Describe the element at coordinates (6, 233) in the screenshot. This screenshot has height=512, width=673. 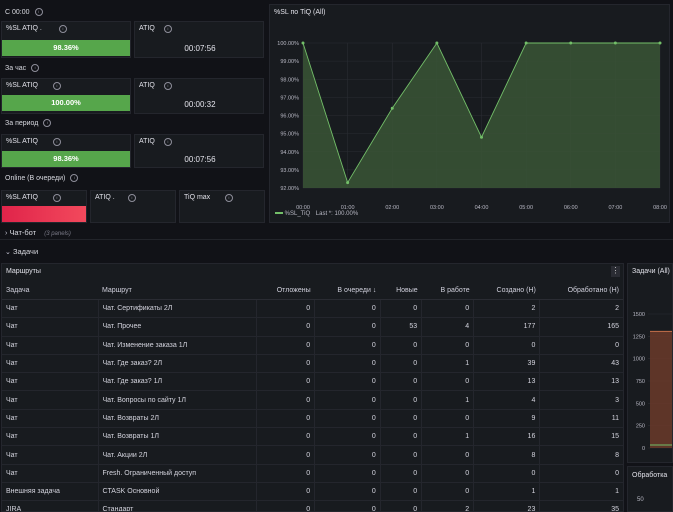
I see `chevron-right-icon: ›` at that location.